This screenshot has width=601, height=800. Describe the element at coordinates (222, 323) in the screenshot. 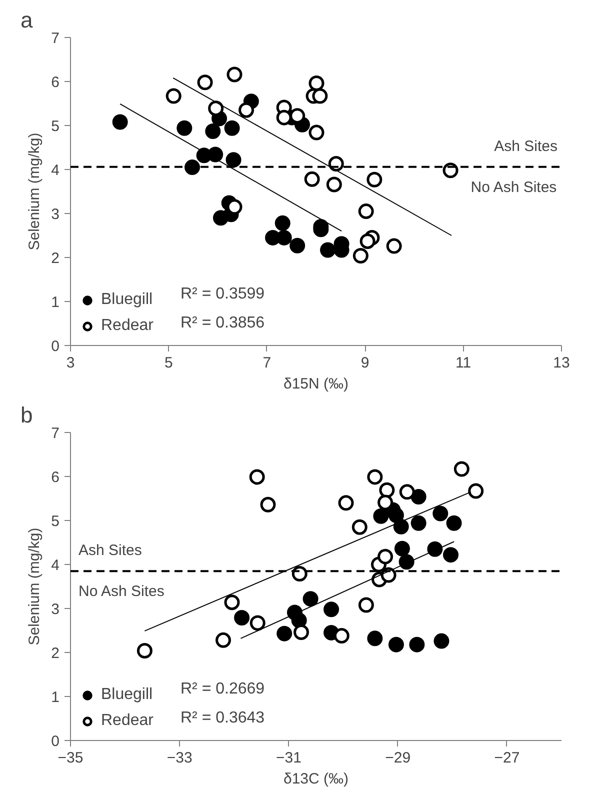

I see `annotation: R² = 0.3856` at that location.